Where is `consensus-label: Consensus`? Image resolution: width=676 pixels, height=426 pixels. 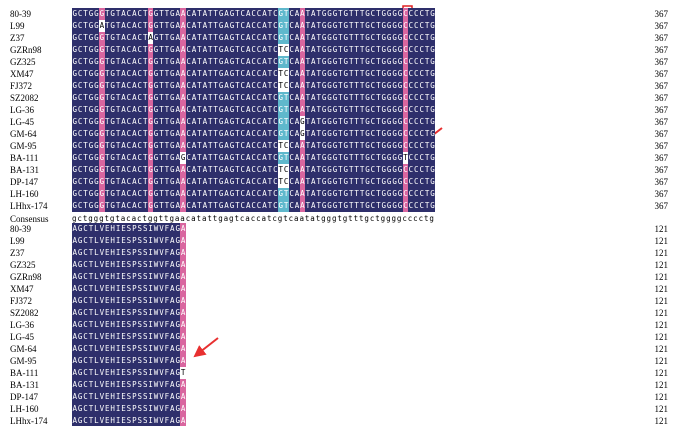 consensus-label: Consensus is located at coordinates (29, 219).